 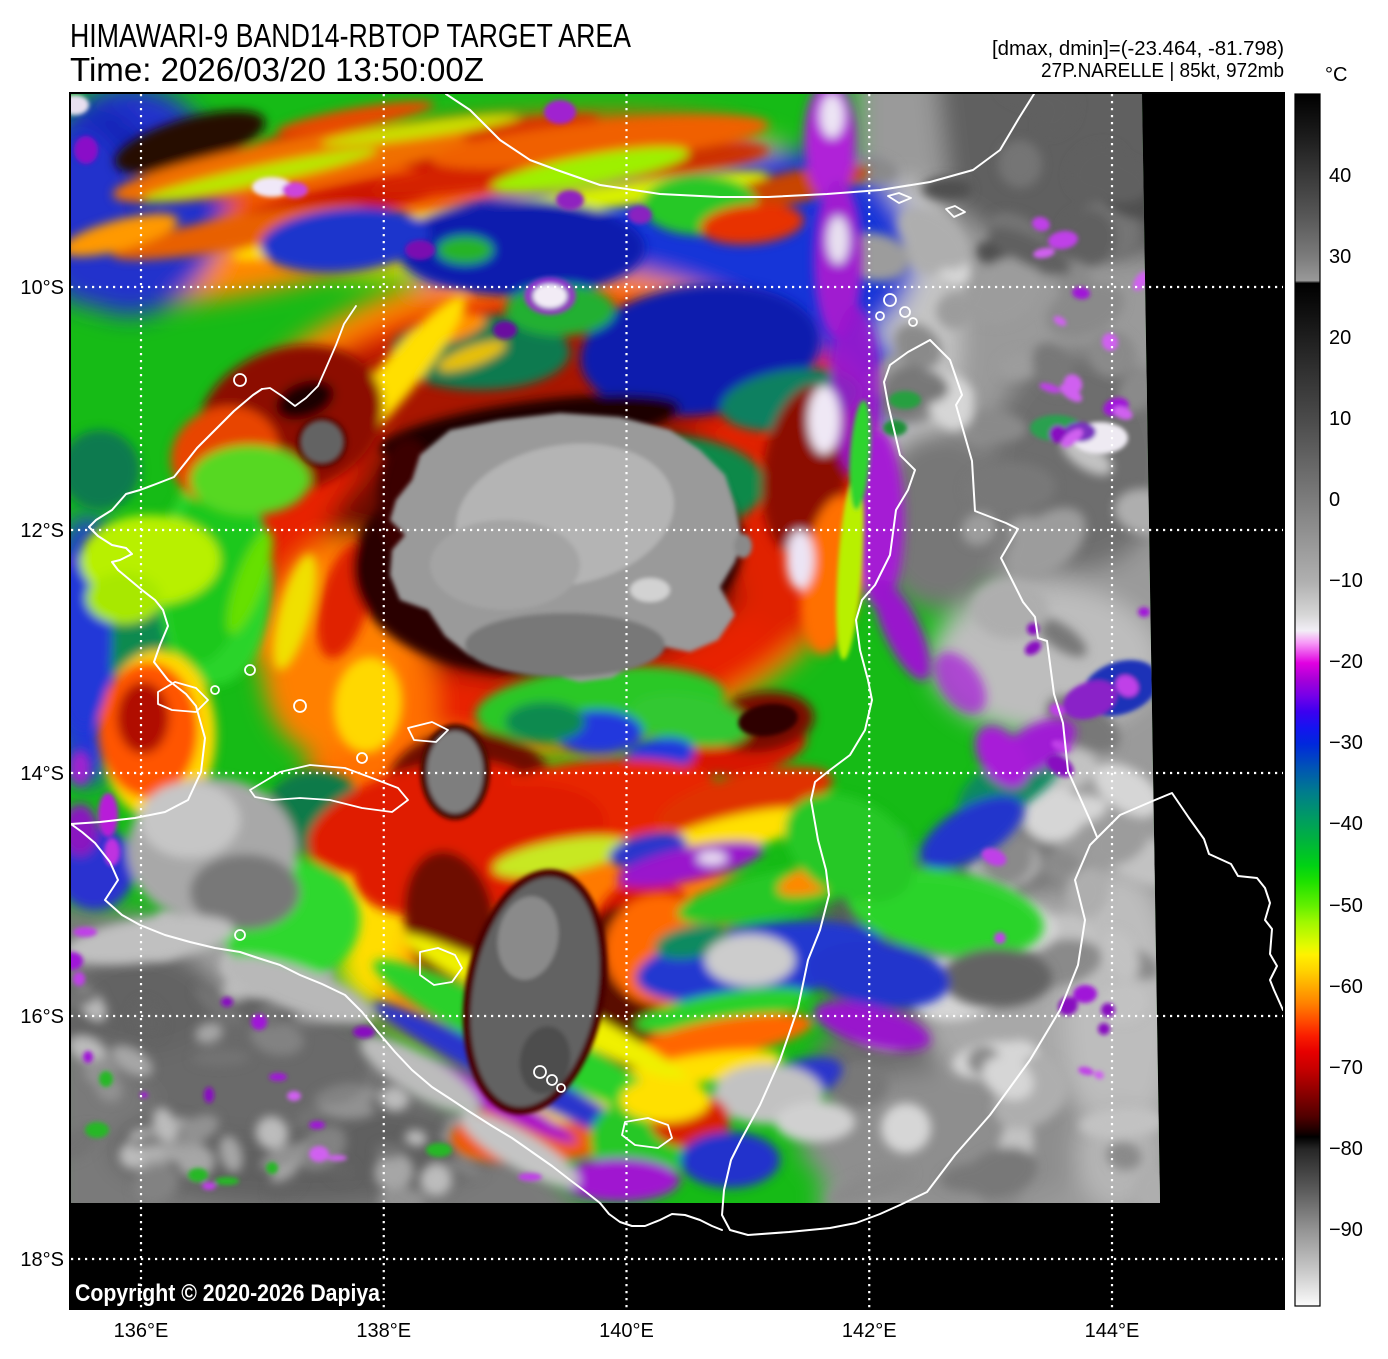 What do you see at coordinates (626, 1331) in the screenshot?
I see `svg-text: 140°E` at bounding box center [626, 1331].